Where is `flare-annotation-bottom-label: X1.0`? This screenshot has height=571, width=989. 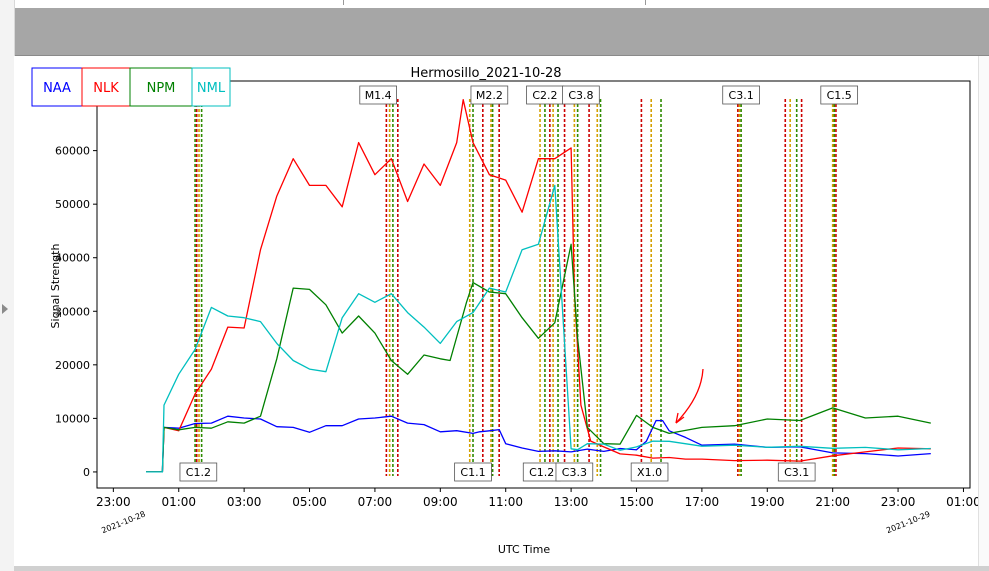
flare-annotation-bottom-label: X1.0 is located at coordinates (649, 472).